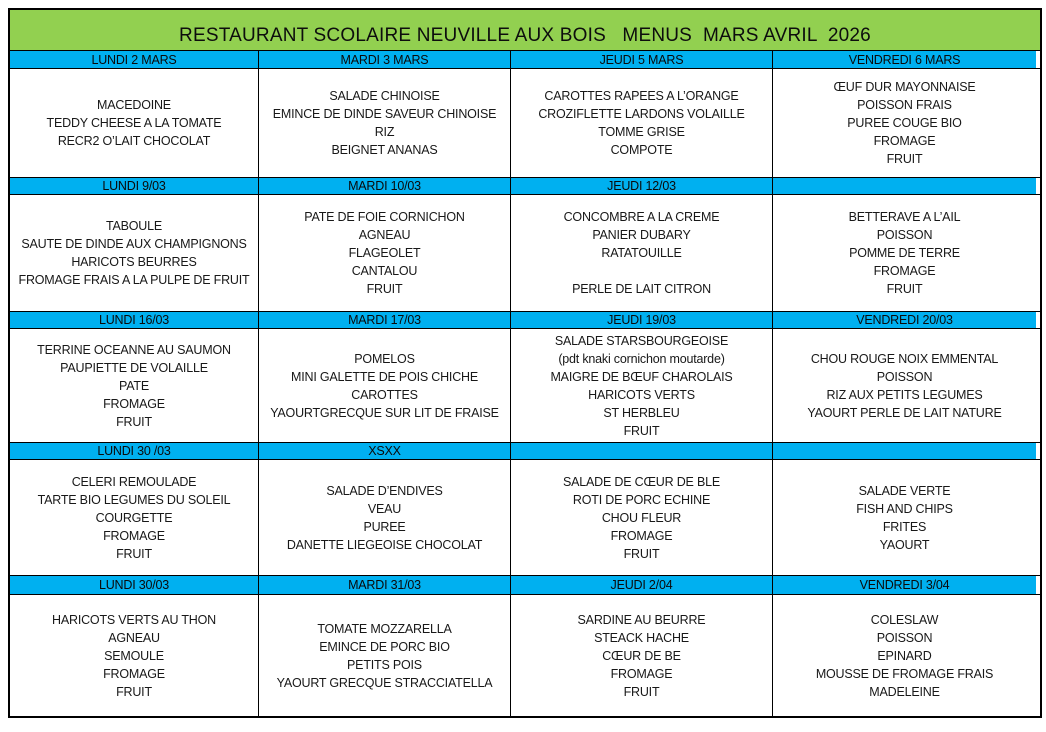 Image resolution: width=1046 pixels, height=732 pixels. Describe the element at coordinates (384, 394) in the screenshot. I see `menu-item: CAROTTES` at that location.